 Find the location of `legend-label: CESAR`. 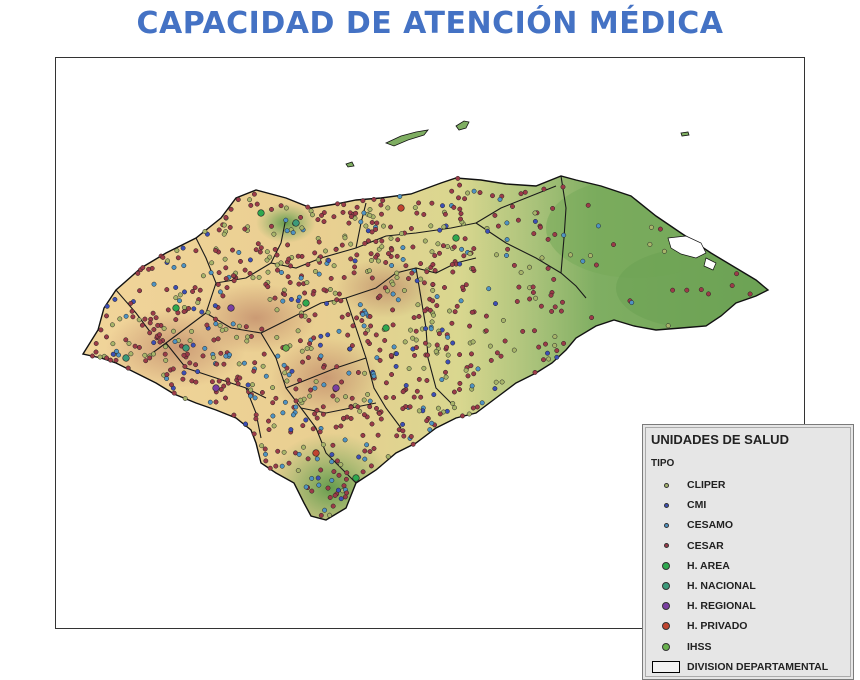

legend-label: CESAR is located at coordinates (705, 545).